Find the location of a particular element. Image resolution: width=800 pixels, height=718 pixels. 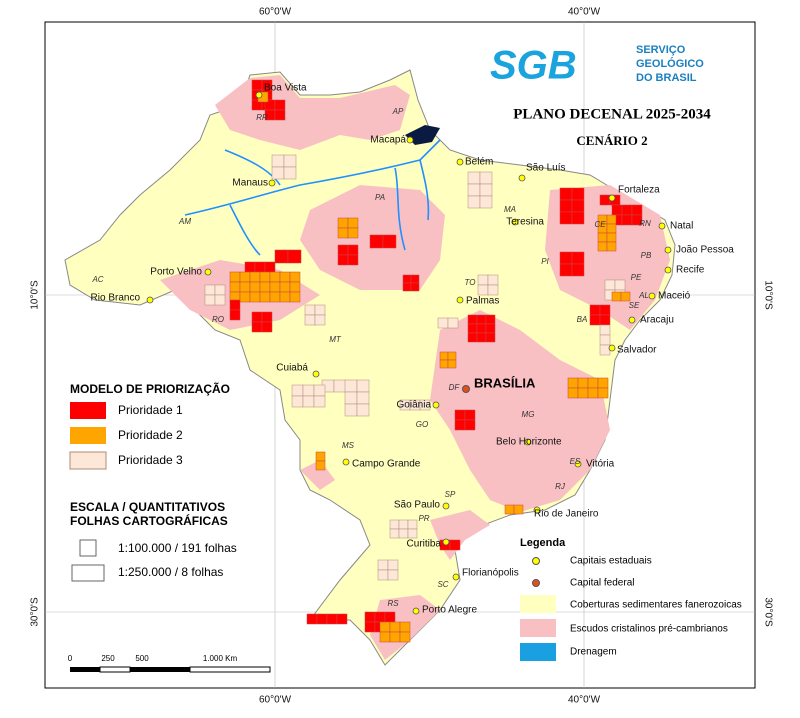

city-label: Curitiba is located at coordinates (424, 544).